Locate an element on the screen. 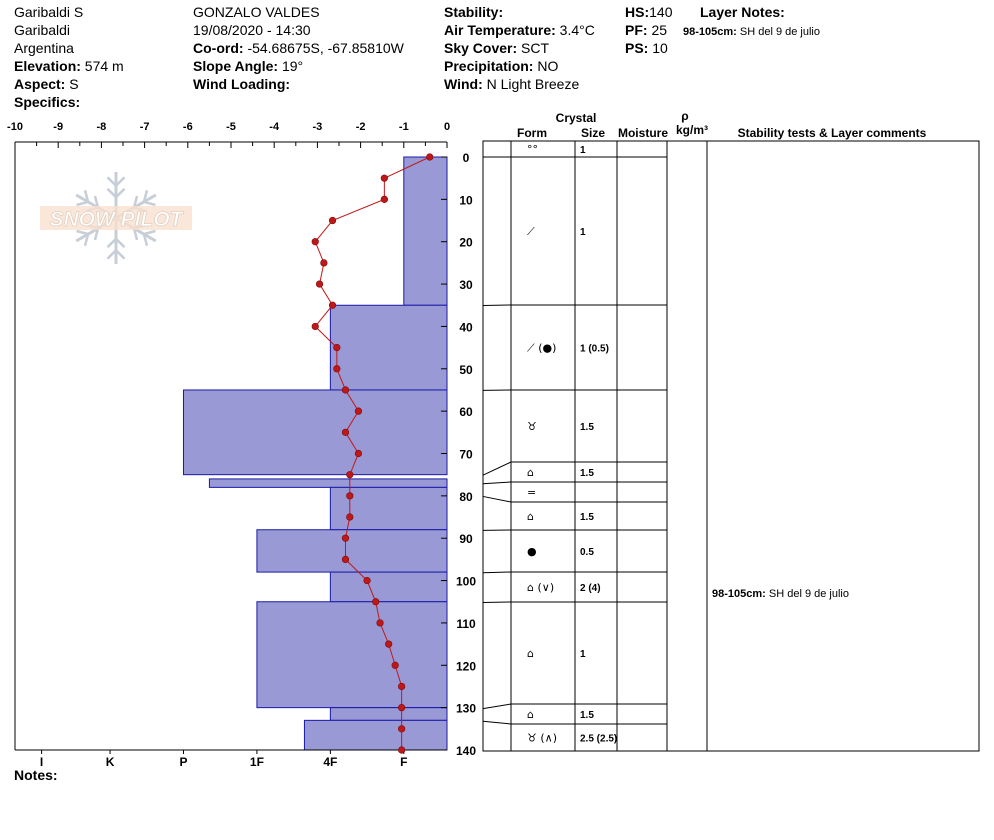  air-temp-row: Air Temperature: 3.4°C is located at coordinates (519, 30).